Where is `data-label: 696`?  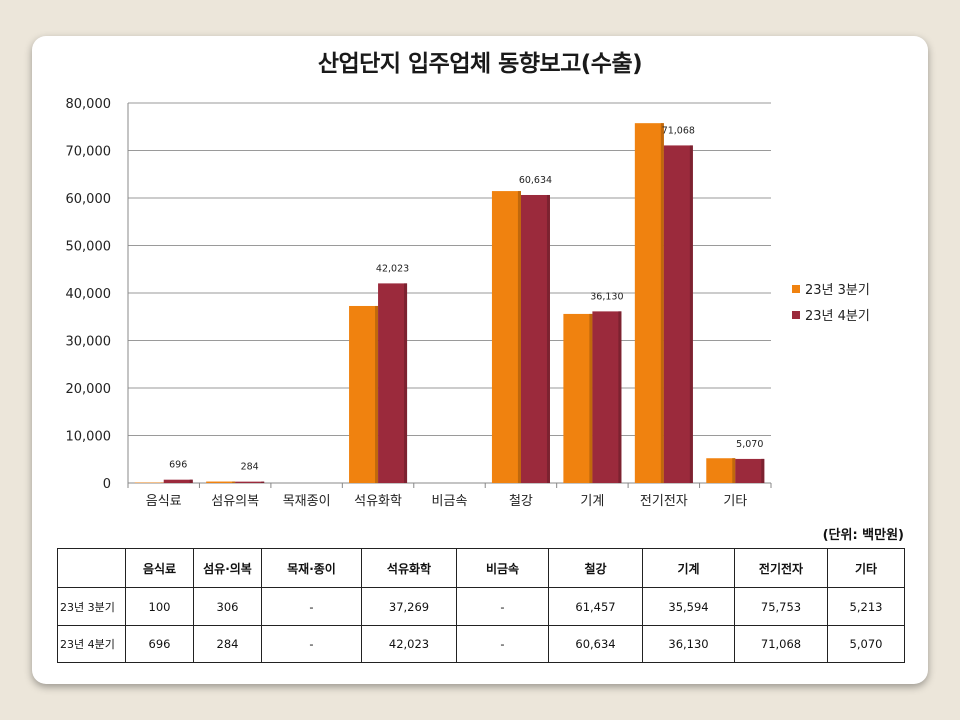
data-label: 696 is located at coordinates (178, 465).